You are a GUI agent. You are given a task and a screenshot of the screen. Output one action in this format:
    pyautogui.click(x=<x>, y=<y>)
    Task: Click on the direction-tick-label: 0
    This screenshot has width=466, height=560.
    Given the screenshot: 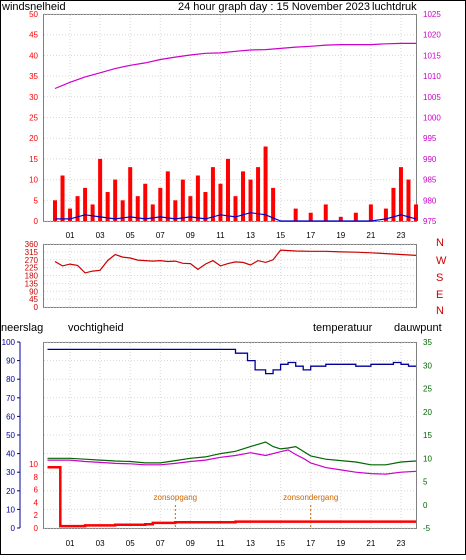 What is the action you would take?
    pyautogui.click(x=36, y=307)
    